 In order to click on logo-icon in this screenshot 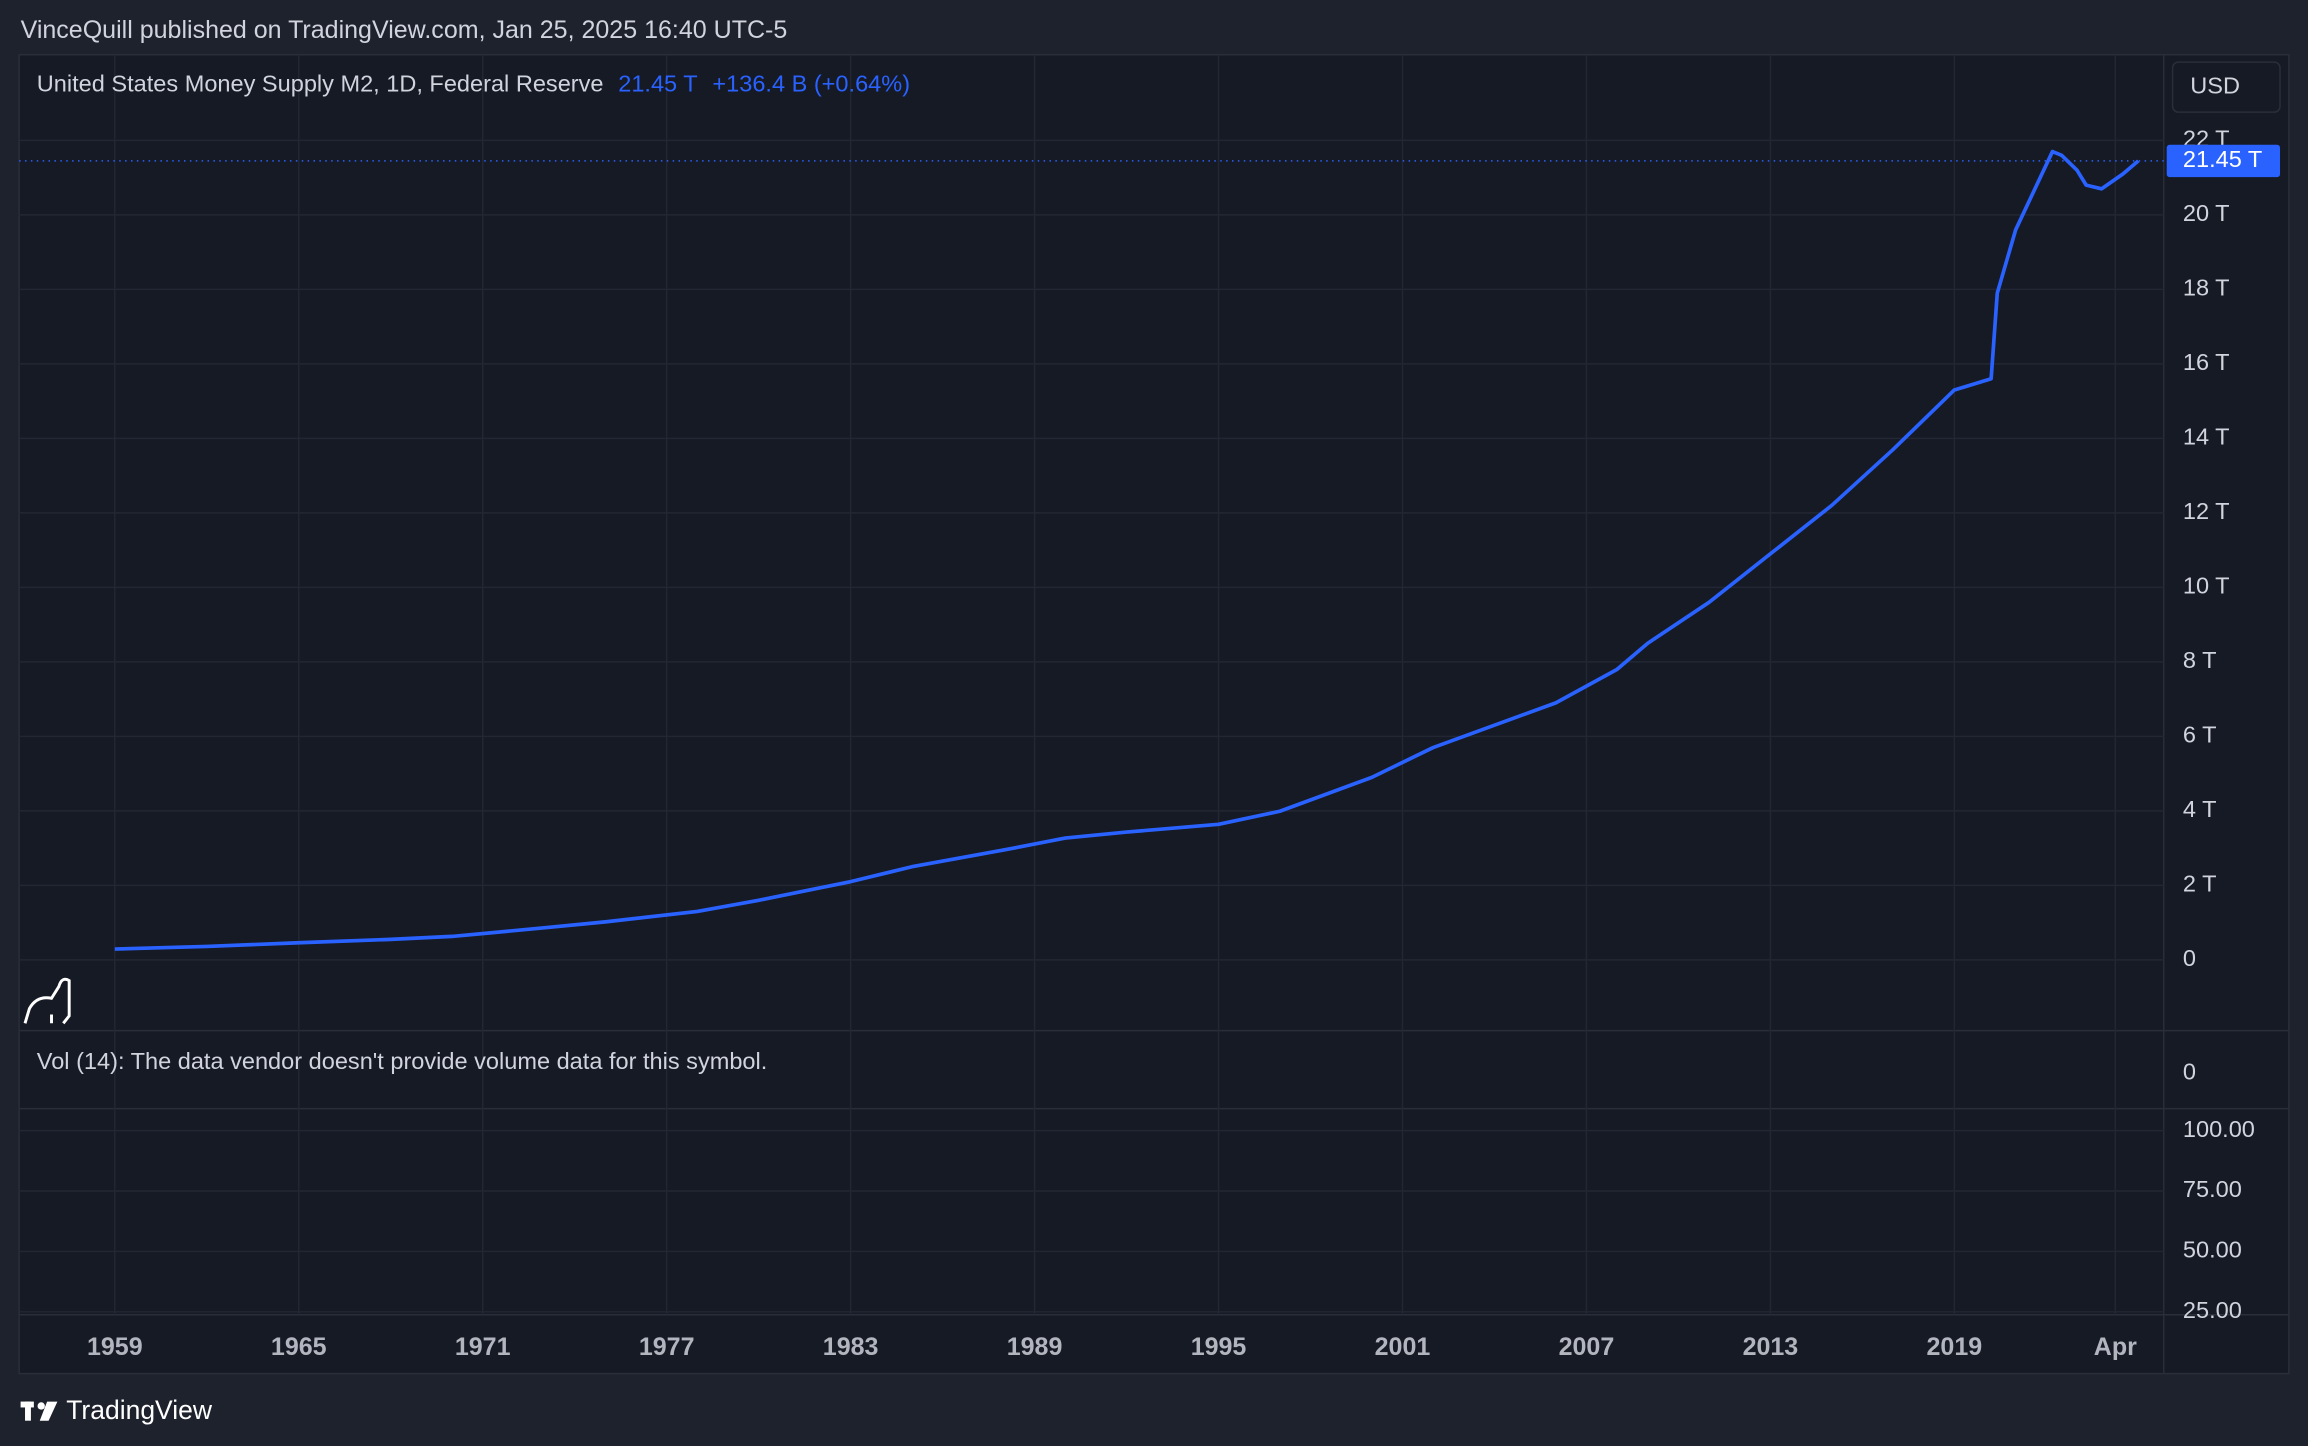, I will do `click(47, 1001)`.